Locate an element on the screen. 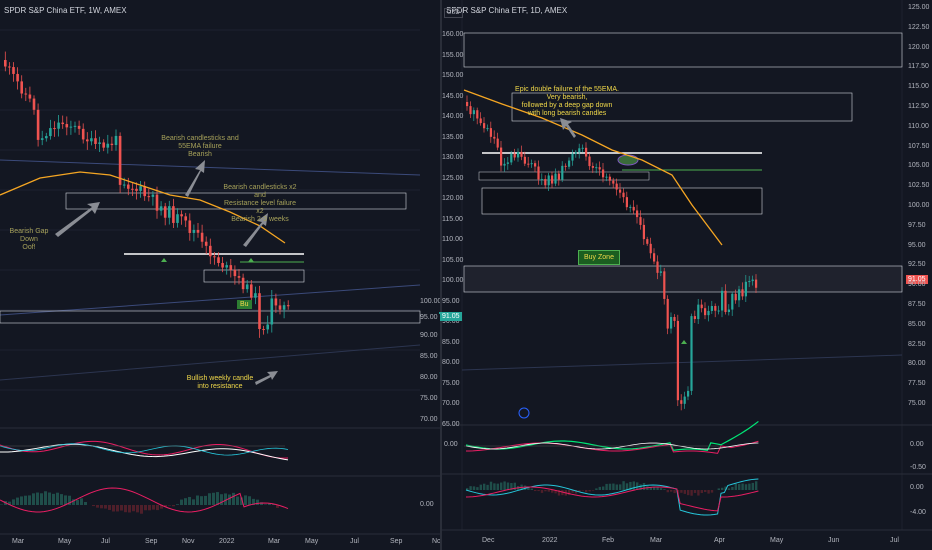 This screenshot has width=932, height=550. outer-price-label: 90.00 is located at coordinates (917, 285).